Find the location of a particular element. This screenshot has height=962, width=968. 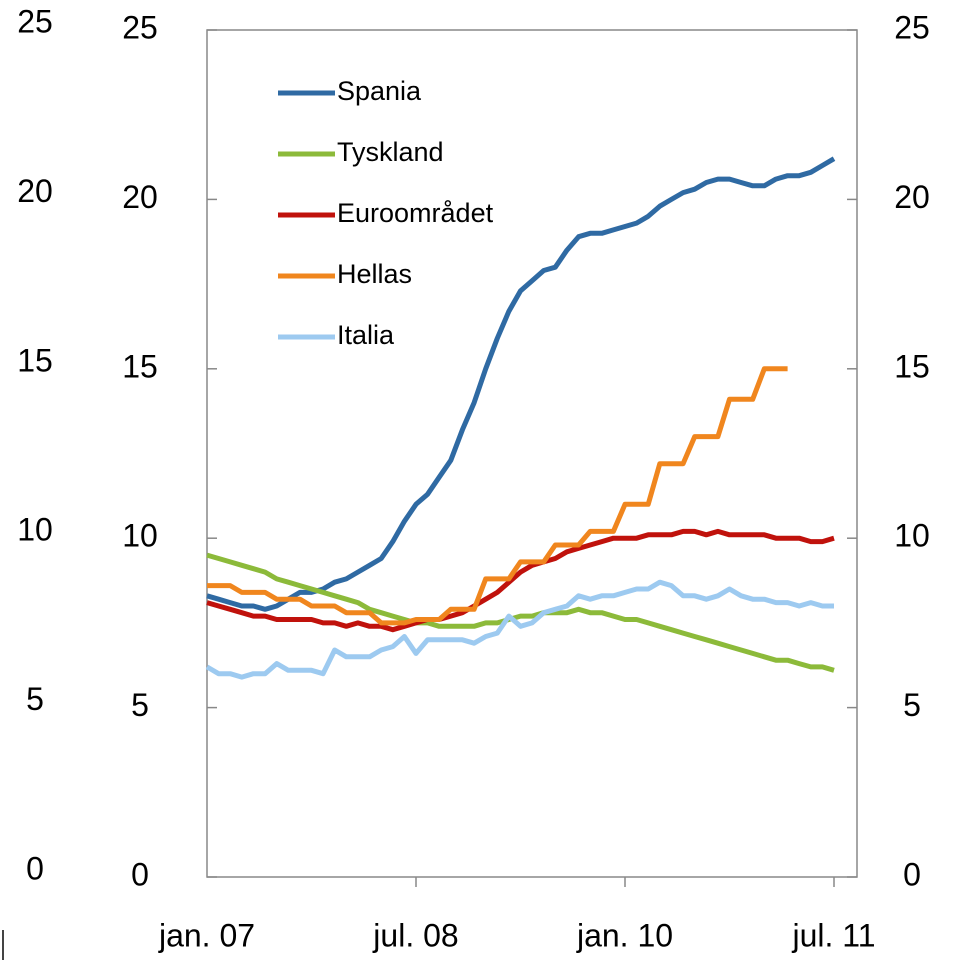

y-tick-label: 0 is located at coordinates (140, 874).